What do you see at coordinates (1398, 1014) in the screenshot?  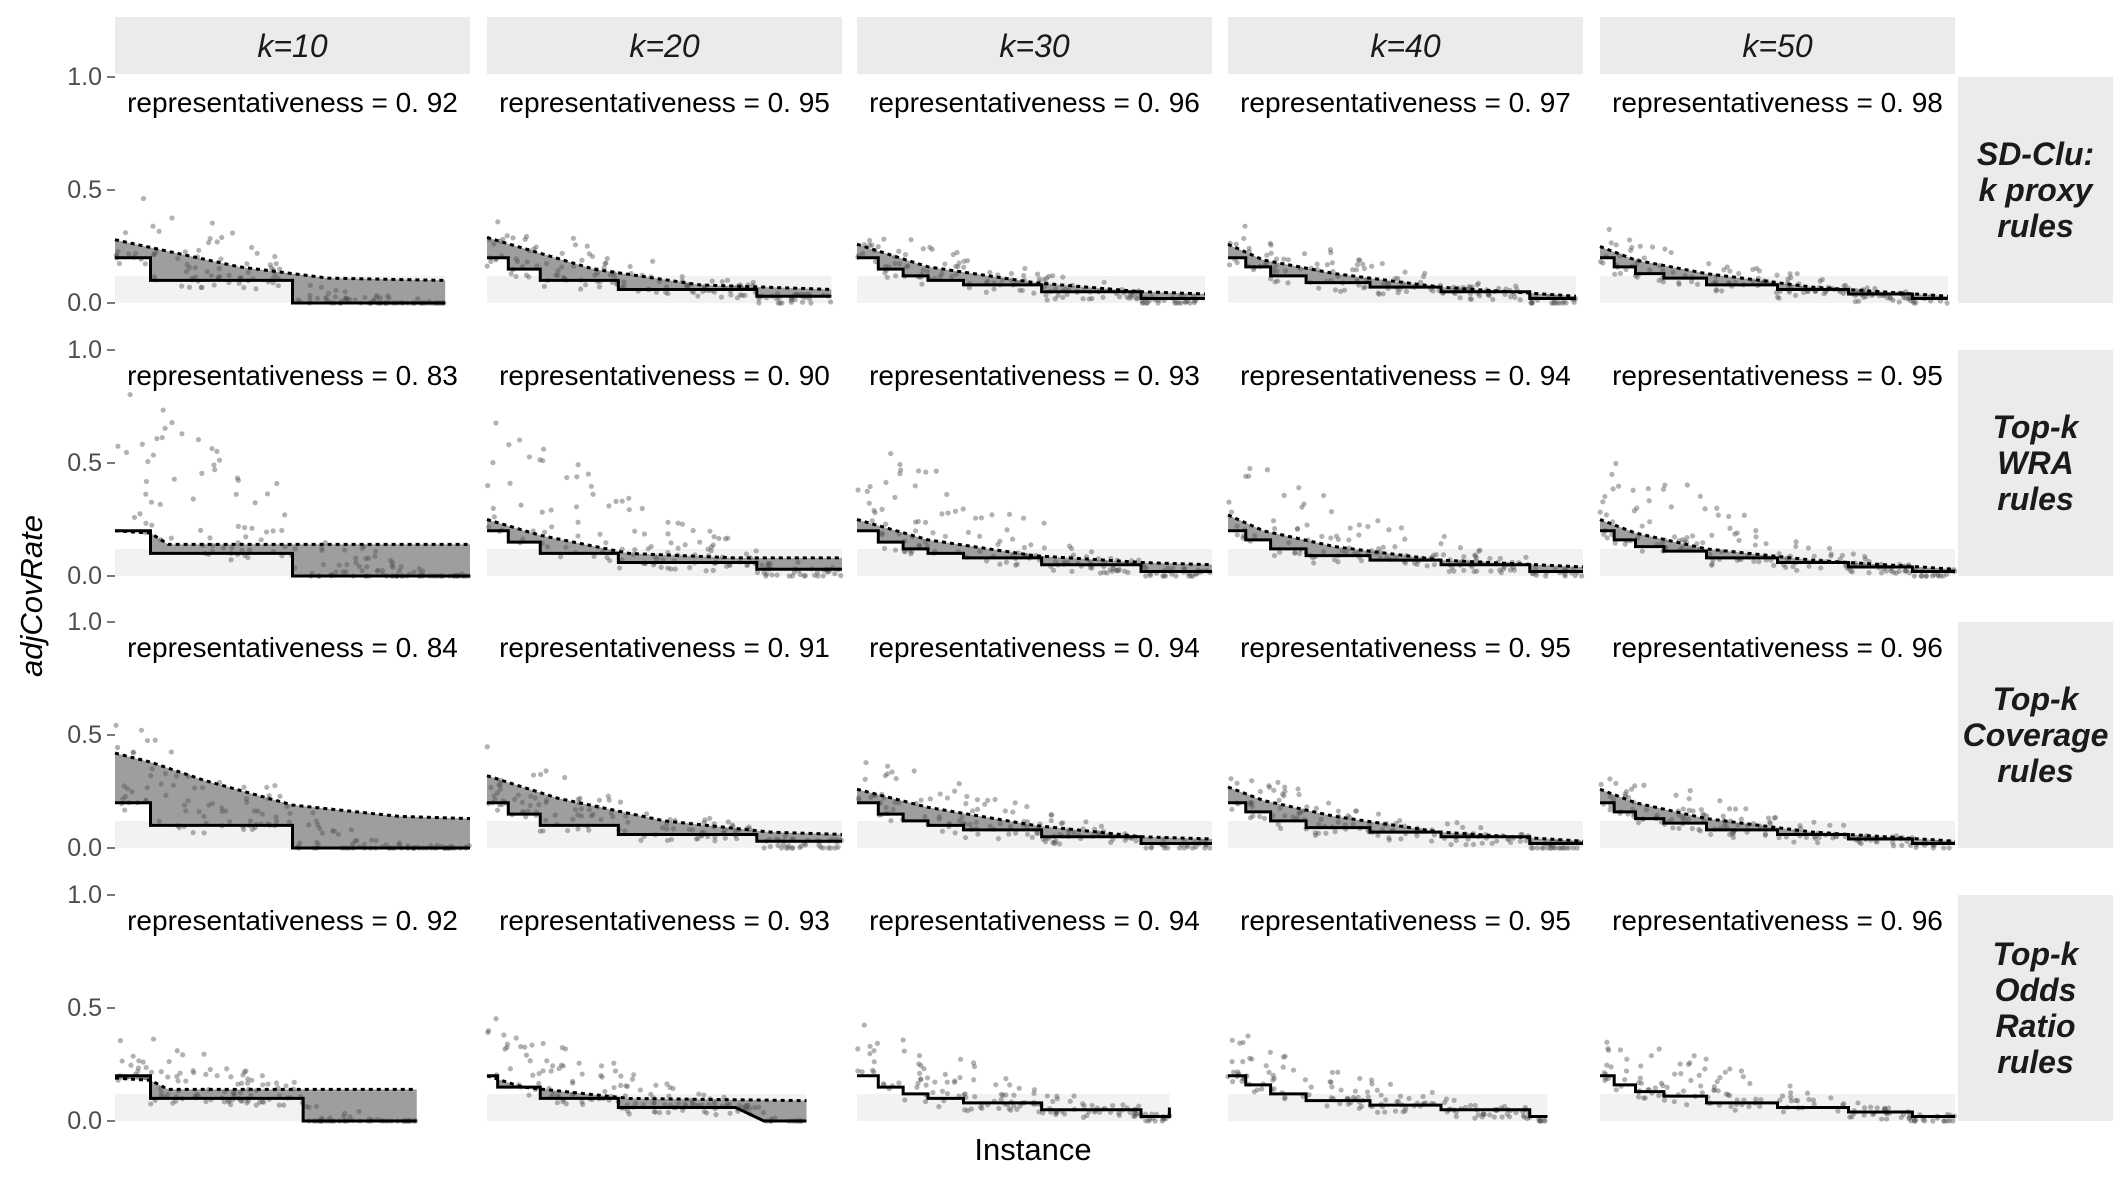 I see `facet-panel: representativeness = 0. 95` at bounding box center [1398, 1014].